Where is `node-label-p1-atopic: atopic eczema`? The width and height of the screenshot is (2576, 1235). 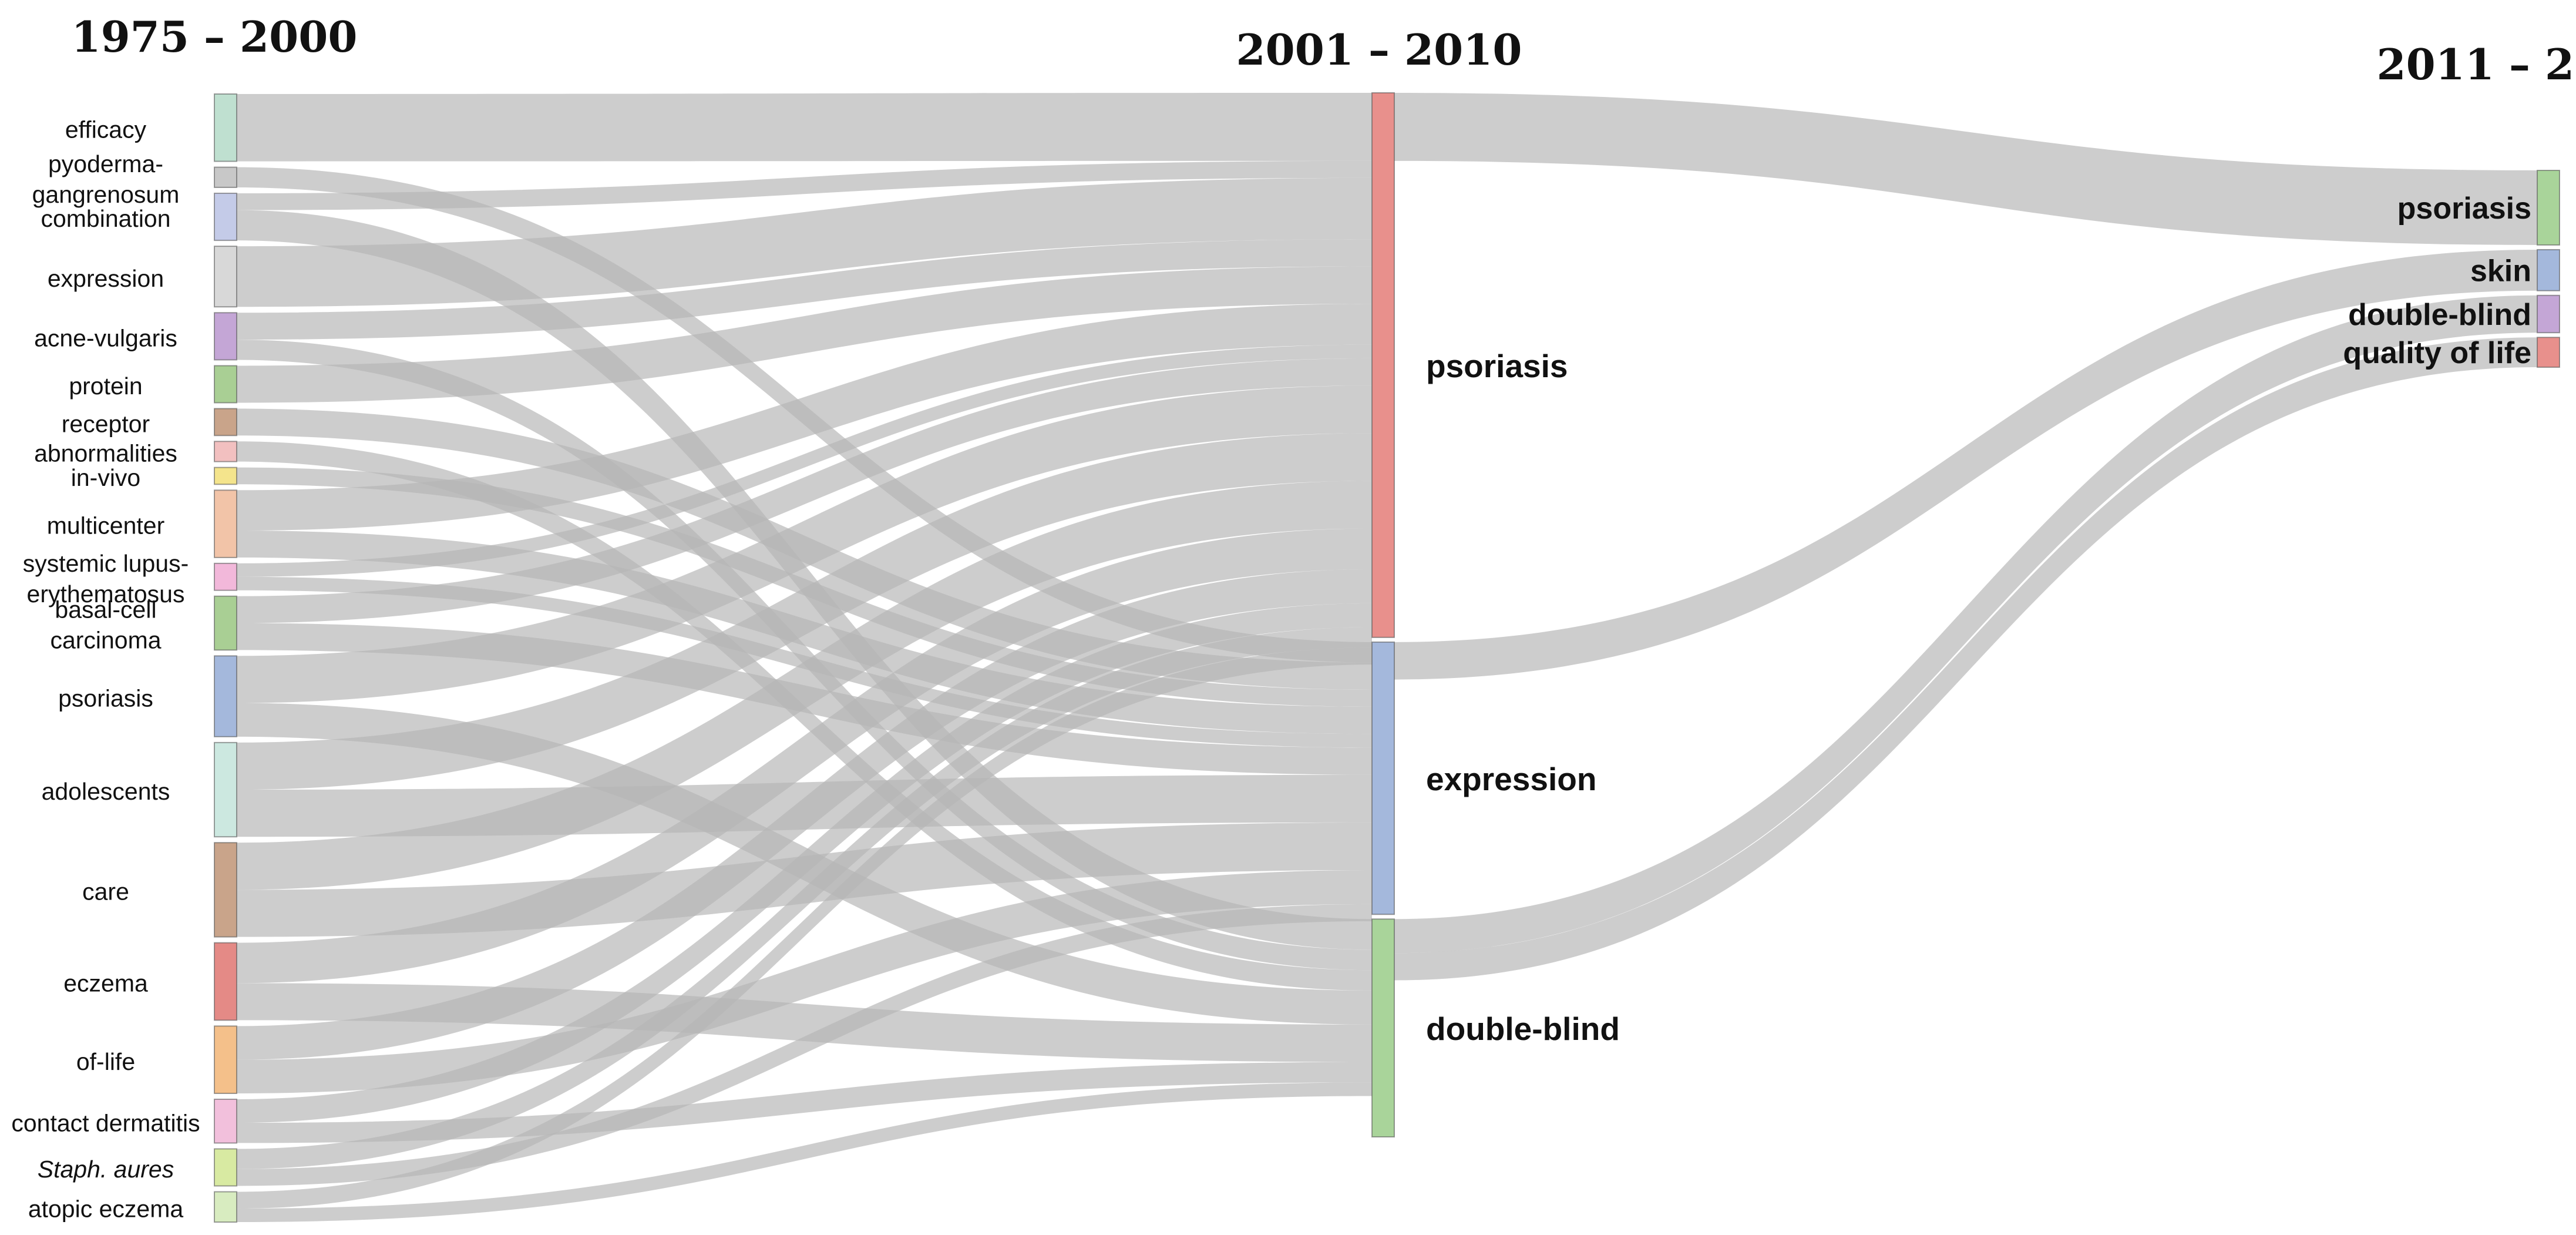
node-label-p1-atopic: atopic eczema is located at coordinates (106, 1208).